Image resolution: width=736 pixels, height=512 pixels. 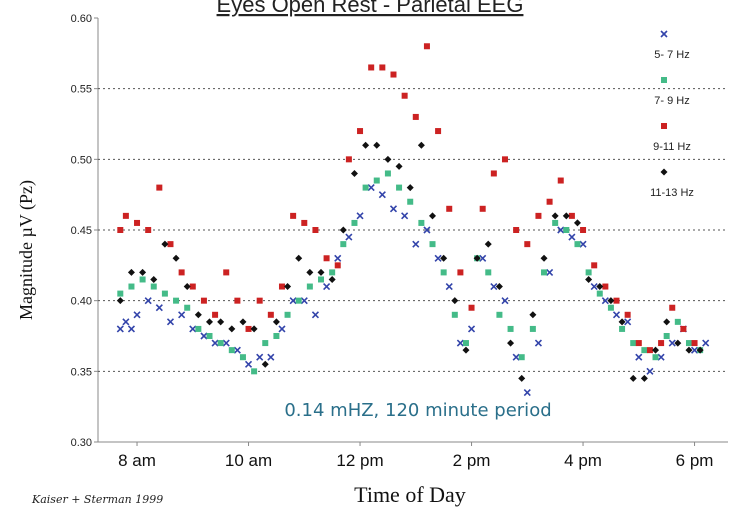 What do you see at coordinates (583, 460) in the screenshot?
I see `x-tick-label: 4 pm` at bounding box center [583, 460].